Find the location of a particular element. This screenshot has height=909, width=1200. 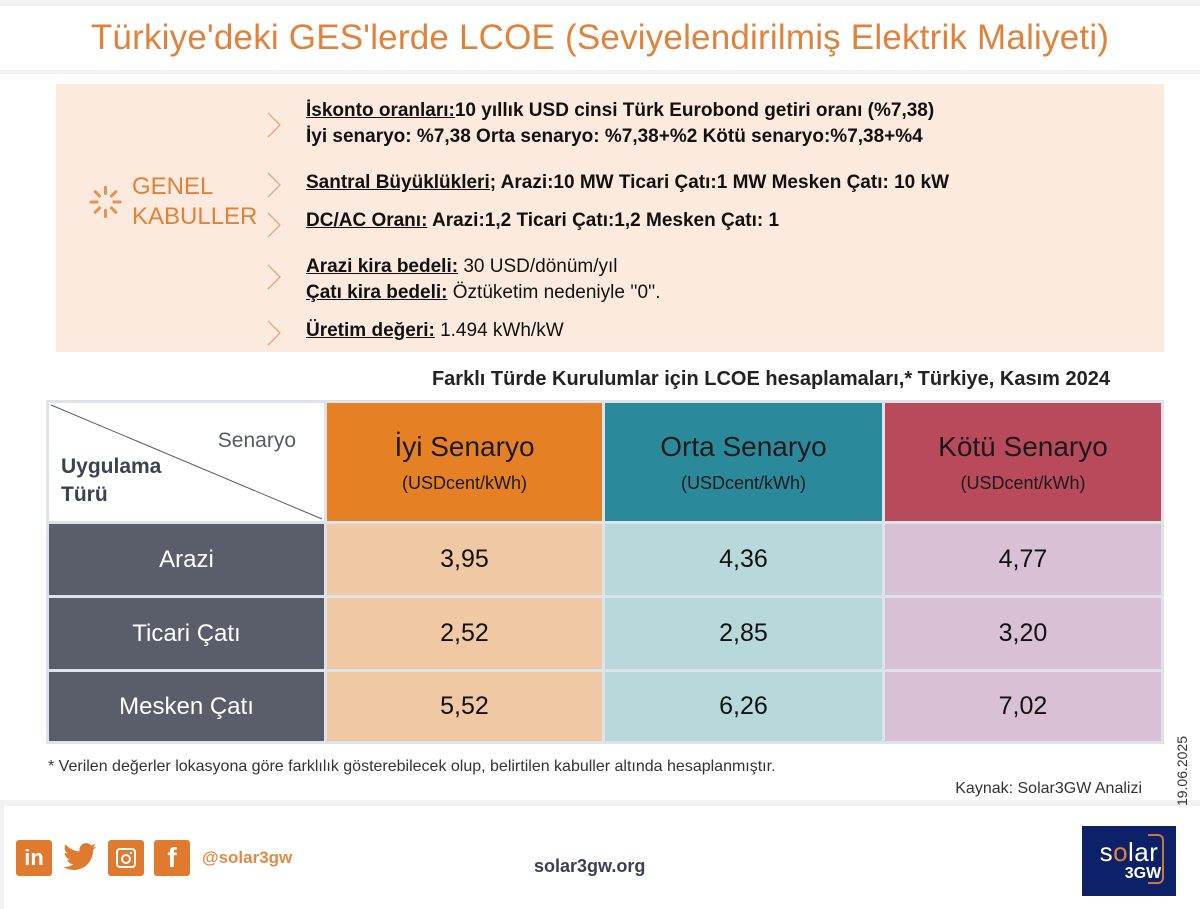

row-label-ticari-cati: Ticari Çatı is located at coordinates (186, 633).